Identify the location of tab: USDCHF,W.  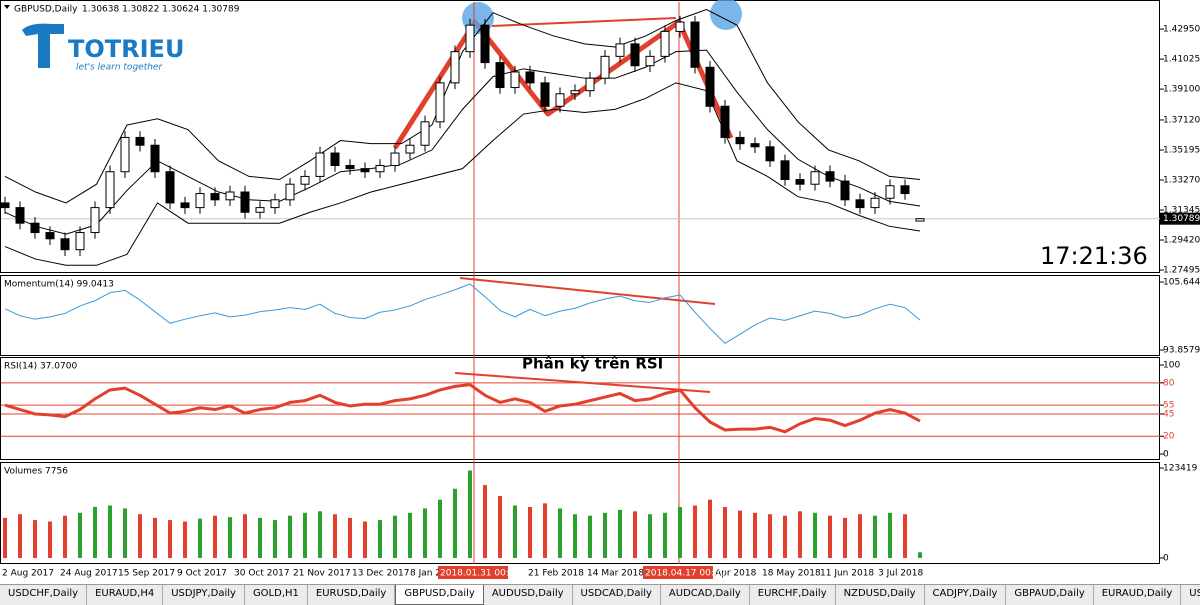
(1190, 595).